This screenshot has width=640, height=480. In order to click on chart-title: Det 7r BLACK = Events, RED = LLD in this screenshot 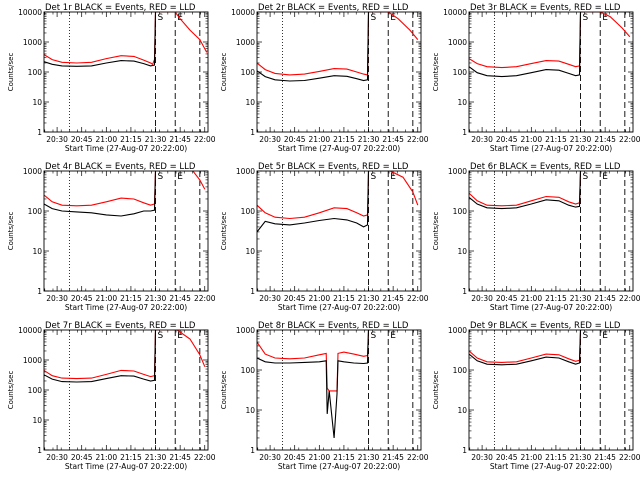, I will do `click(120, 326)`.